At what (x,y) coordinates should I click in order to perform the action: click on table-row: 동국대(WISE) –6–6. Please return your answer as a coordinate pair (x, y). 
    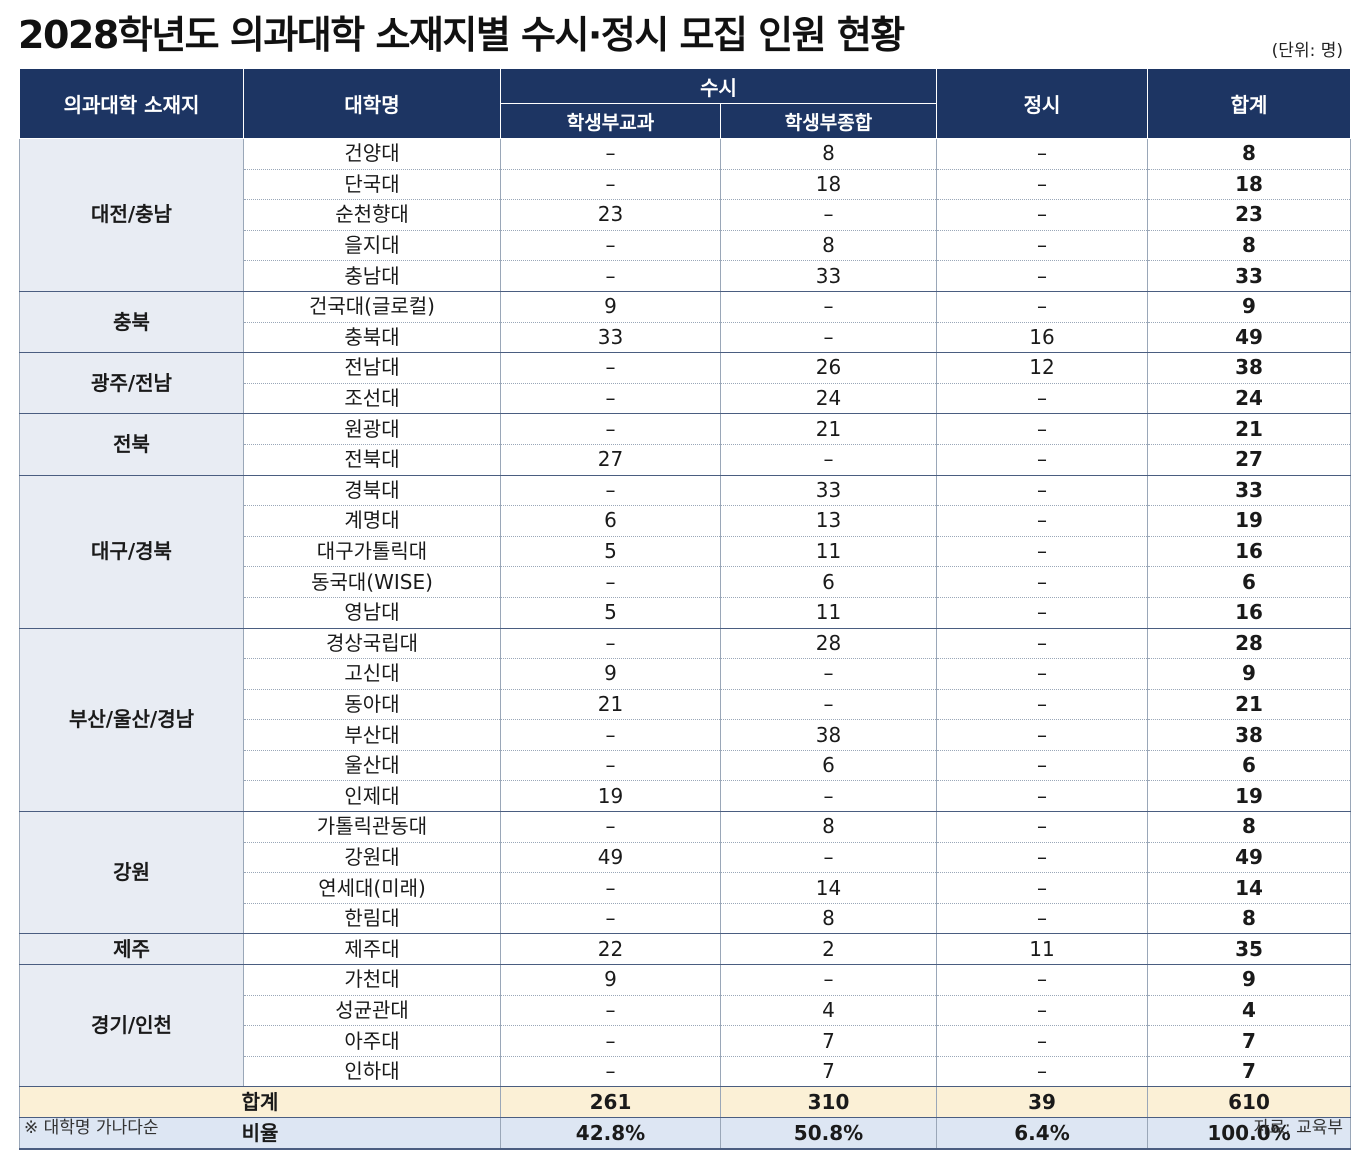
    Looking at the image, I should click on (685, 582).